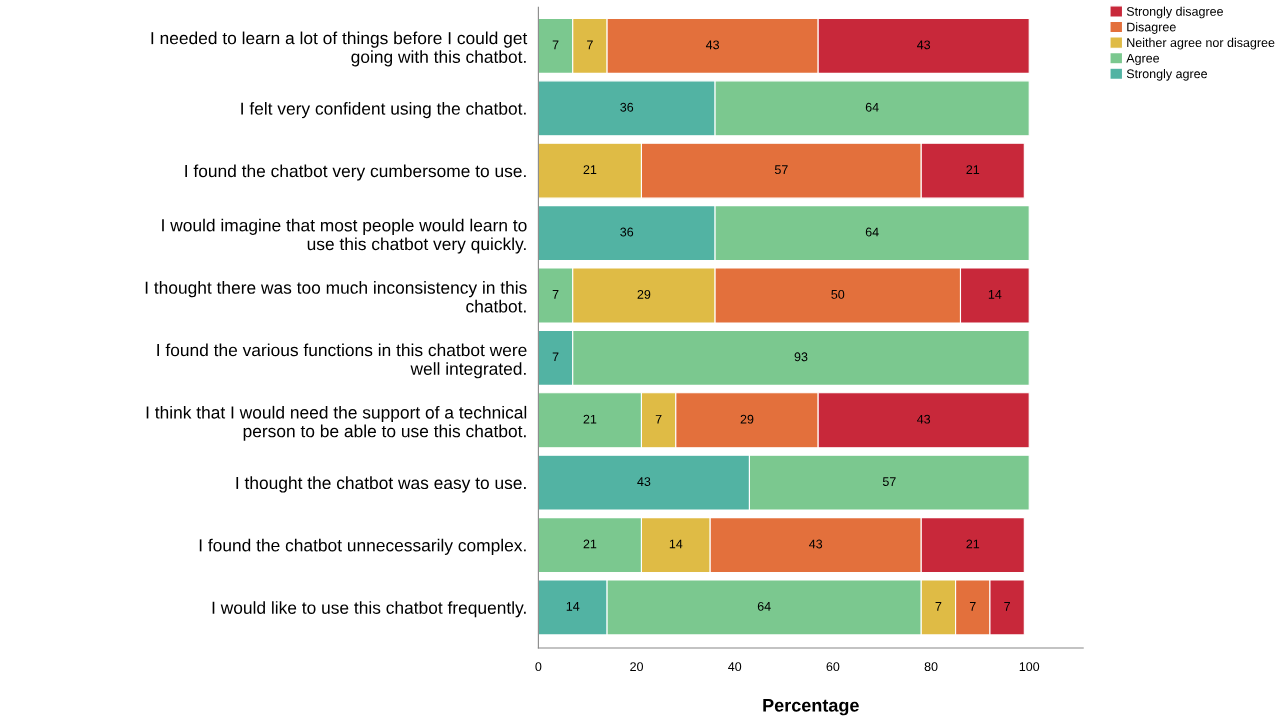 The height and width of the screenshot is (724, 1288). What do you see at coordinates (355, 172) in the screenshot?
I see `y-tick-label: I found the chatbot very cumbersome to use.` at bounding box center [355, 172].